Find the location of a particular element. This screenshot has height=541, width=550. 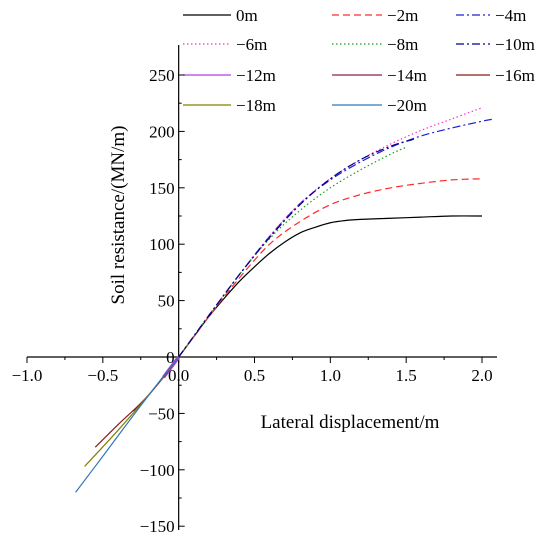

y-tick-label: 100 is located at coordinates (162, 244).